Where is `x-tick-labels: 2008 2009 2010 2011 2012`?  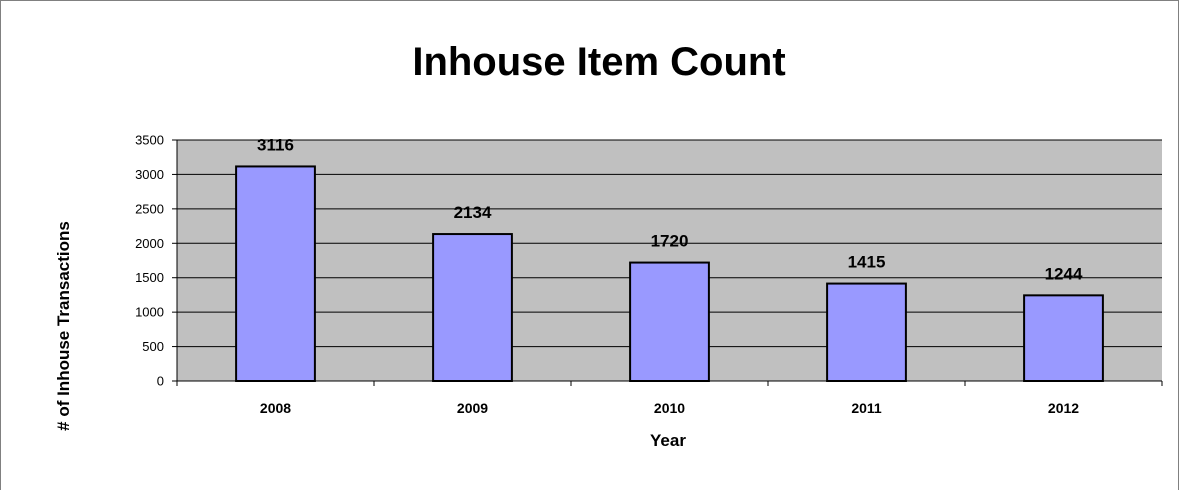 x-tick-labels: 2008 2009 2010 2011 2012 is located at coordinates (669, 408).